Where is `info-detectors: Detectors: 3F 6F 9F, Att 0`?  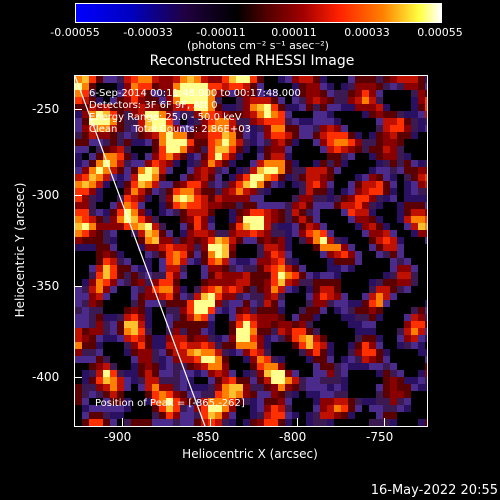
info-detectors: Detectors: 3F 6F 9F, Att 0 is located at coordinates (153, 105).